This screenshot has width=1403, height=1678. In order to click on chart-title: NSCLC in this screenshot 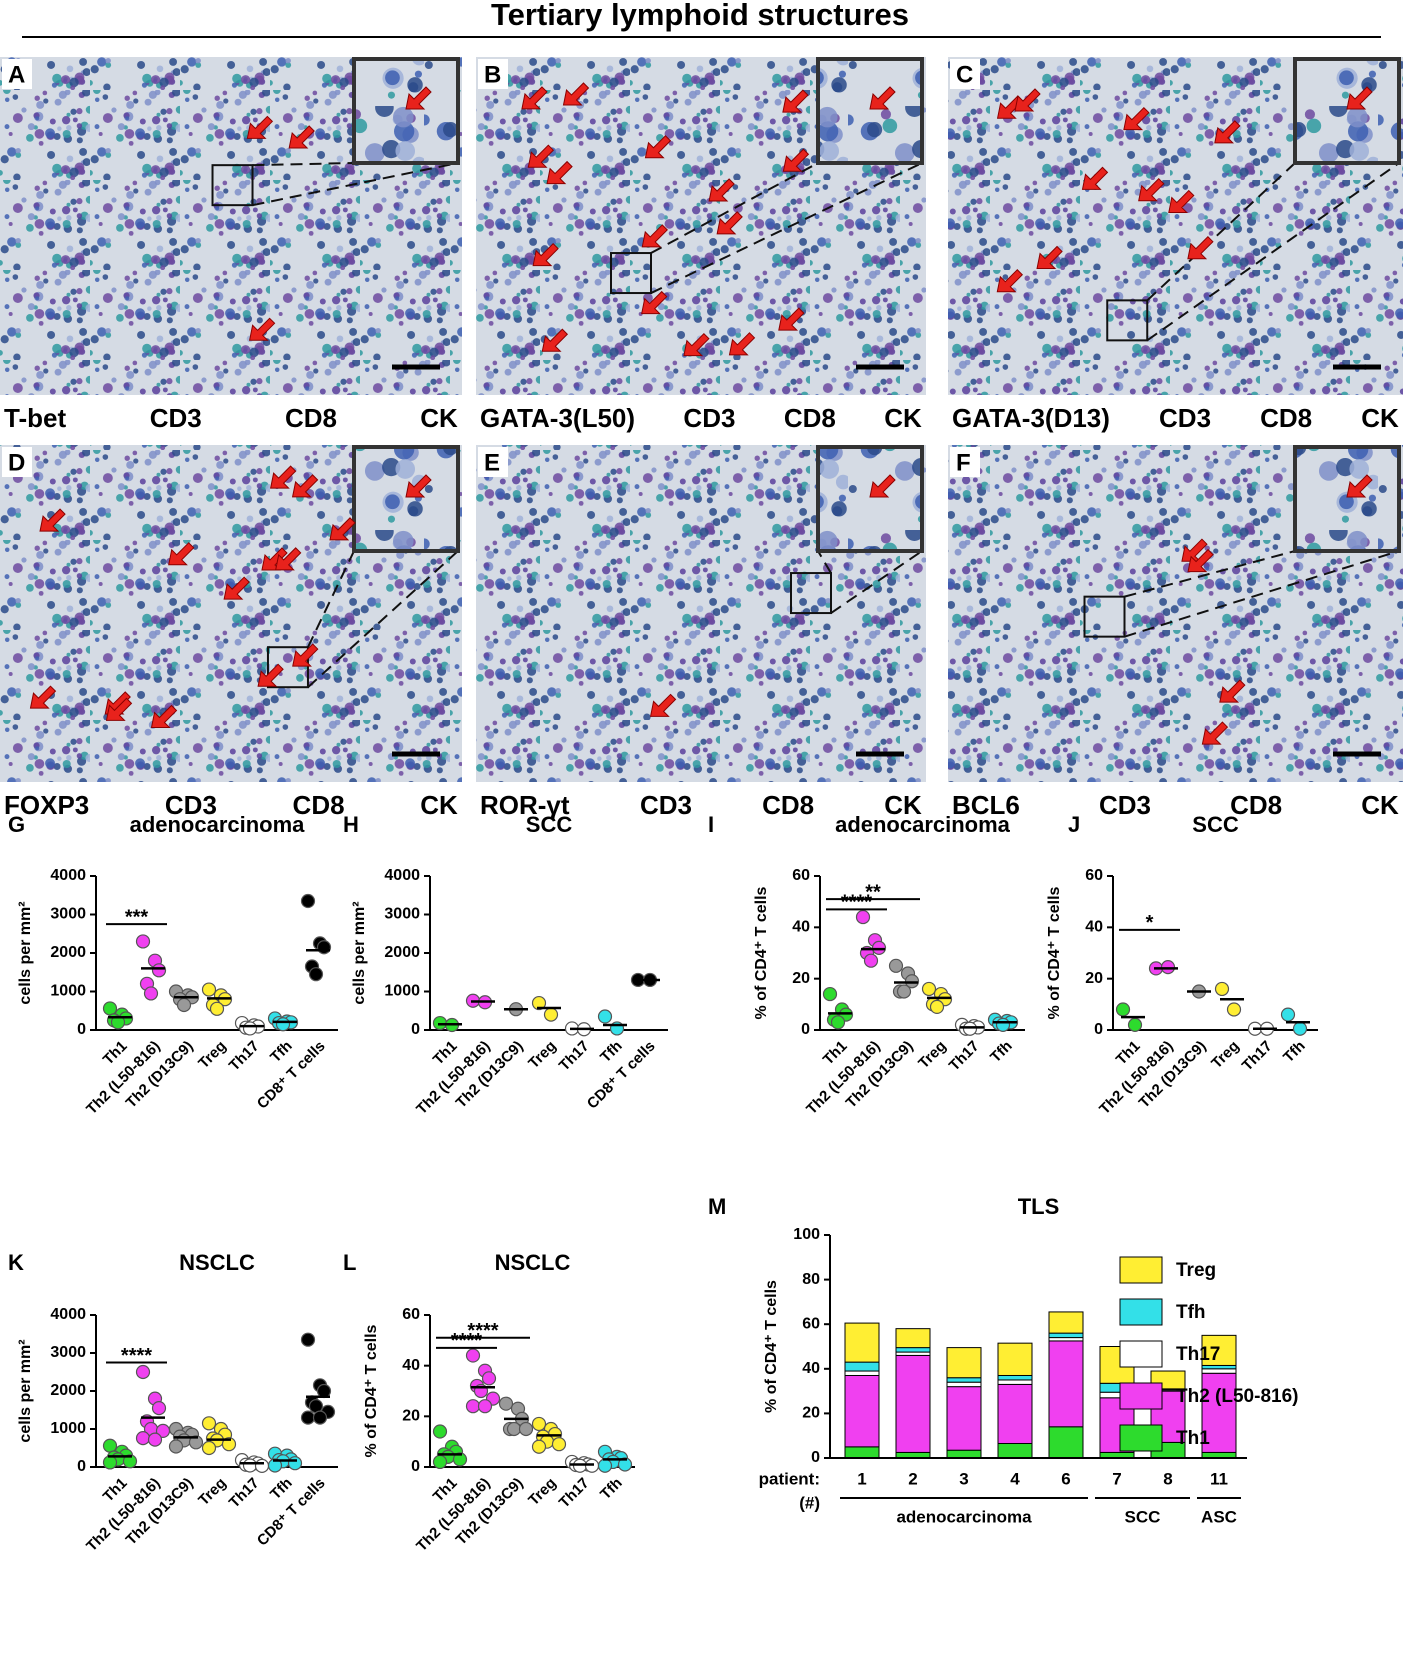, I will do `click(533, 1262)`.